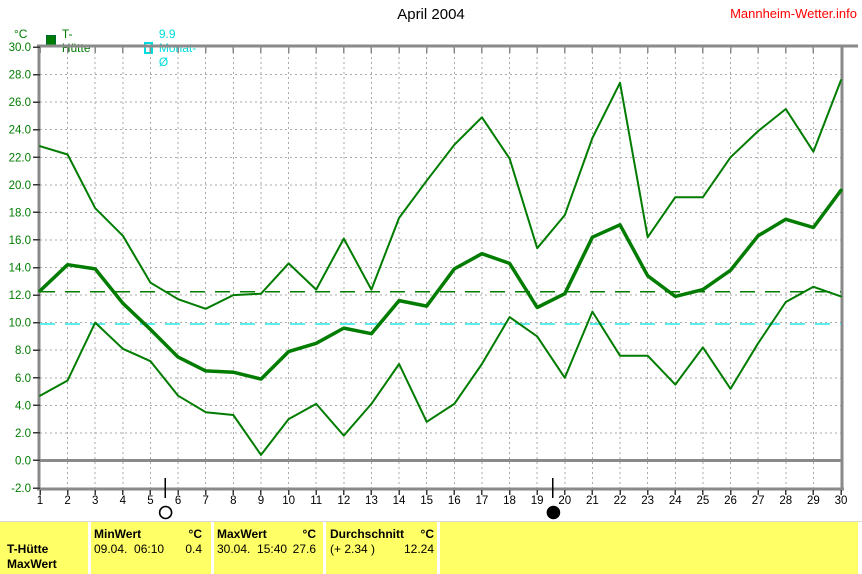  Describe the element at coordinates (20, 158) in the screenshot. I see `y-axis-label: 22.0` at that location.